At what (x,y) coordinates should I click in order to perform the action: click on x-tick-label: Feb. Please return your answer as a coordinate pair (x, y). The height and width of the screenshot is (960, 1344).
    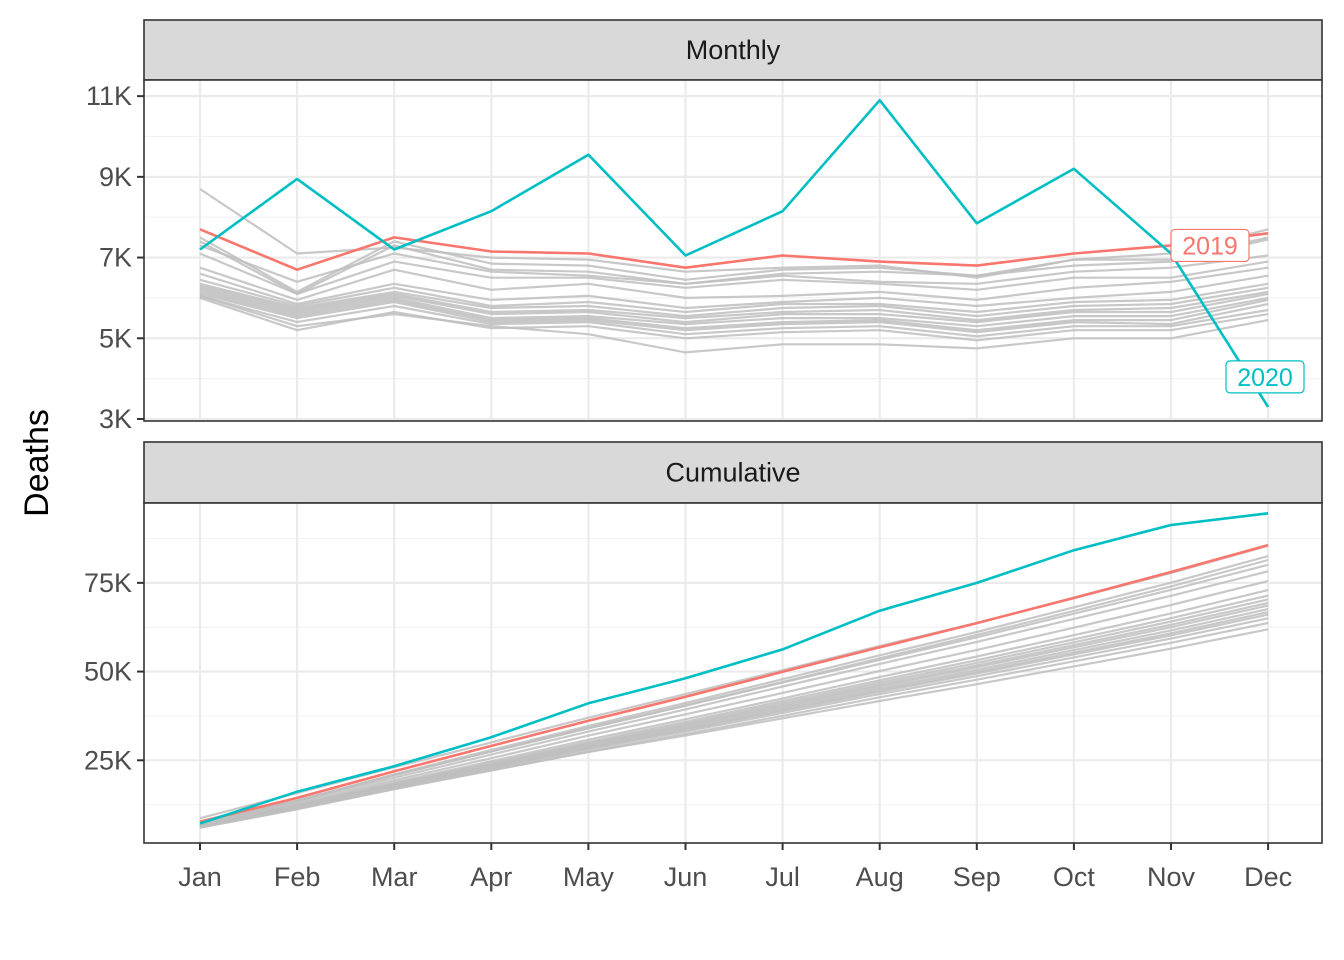
    Looking at the image, I should click on (297, 877).